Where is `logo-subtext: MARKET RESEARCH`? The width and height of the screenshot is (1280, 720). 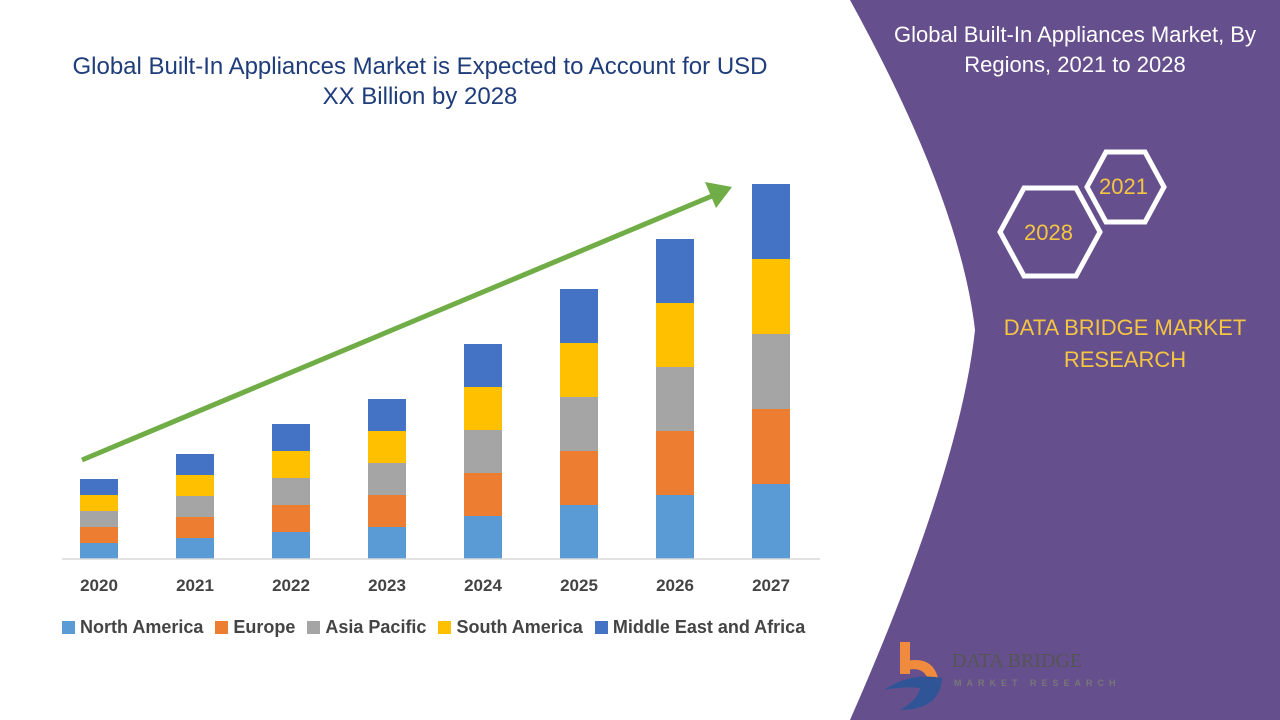 logo-subtext: MARKET RESEARCH is located at coordinates (1037, 683).